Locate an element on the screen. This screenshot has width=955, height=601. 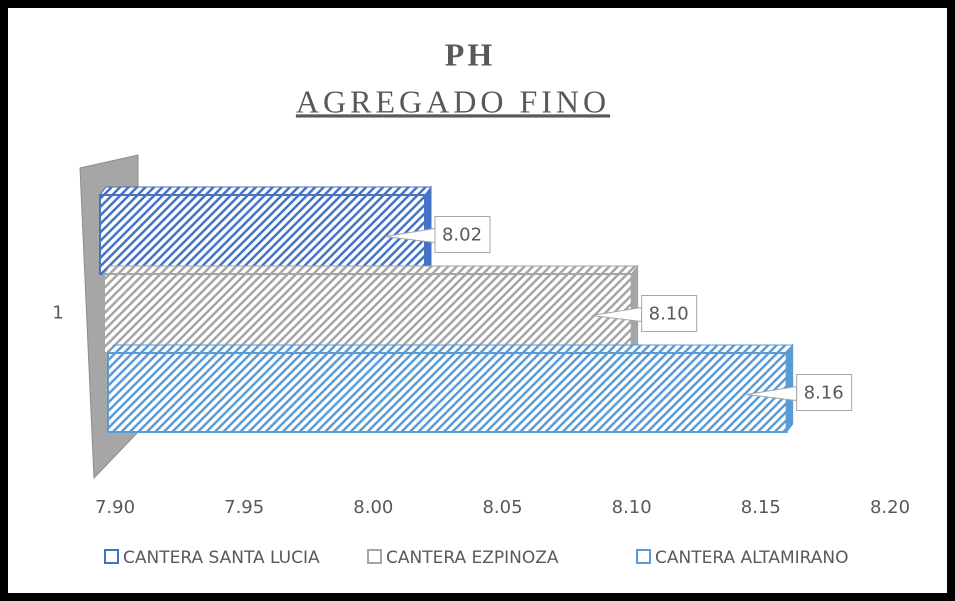
data-label: 8.16 is located at coordinates (824, 393).